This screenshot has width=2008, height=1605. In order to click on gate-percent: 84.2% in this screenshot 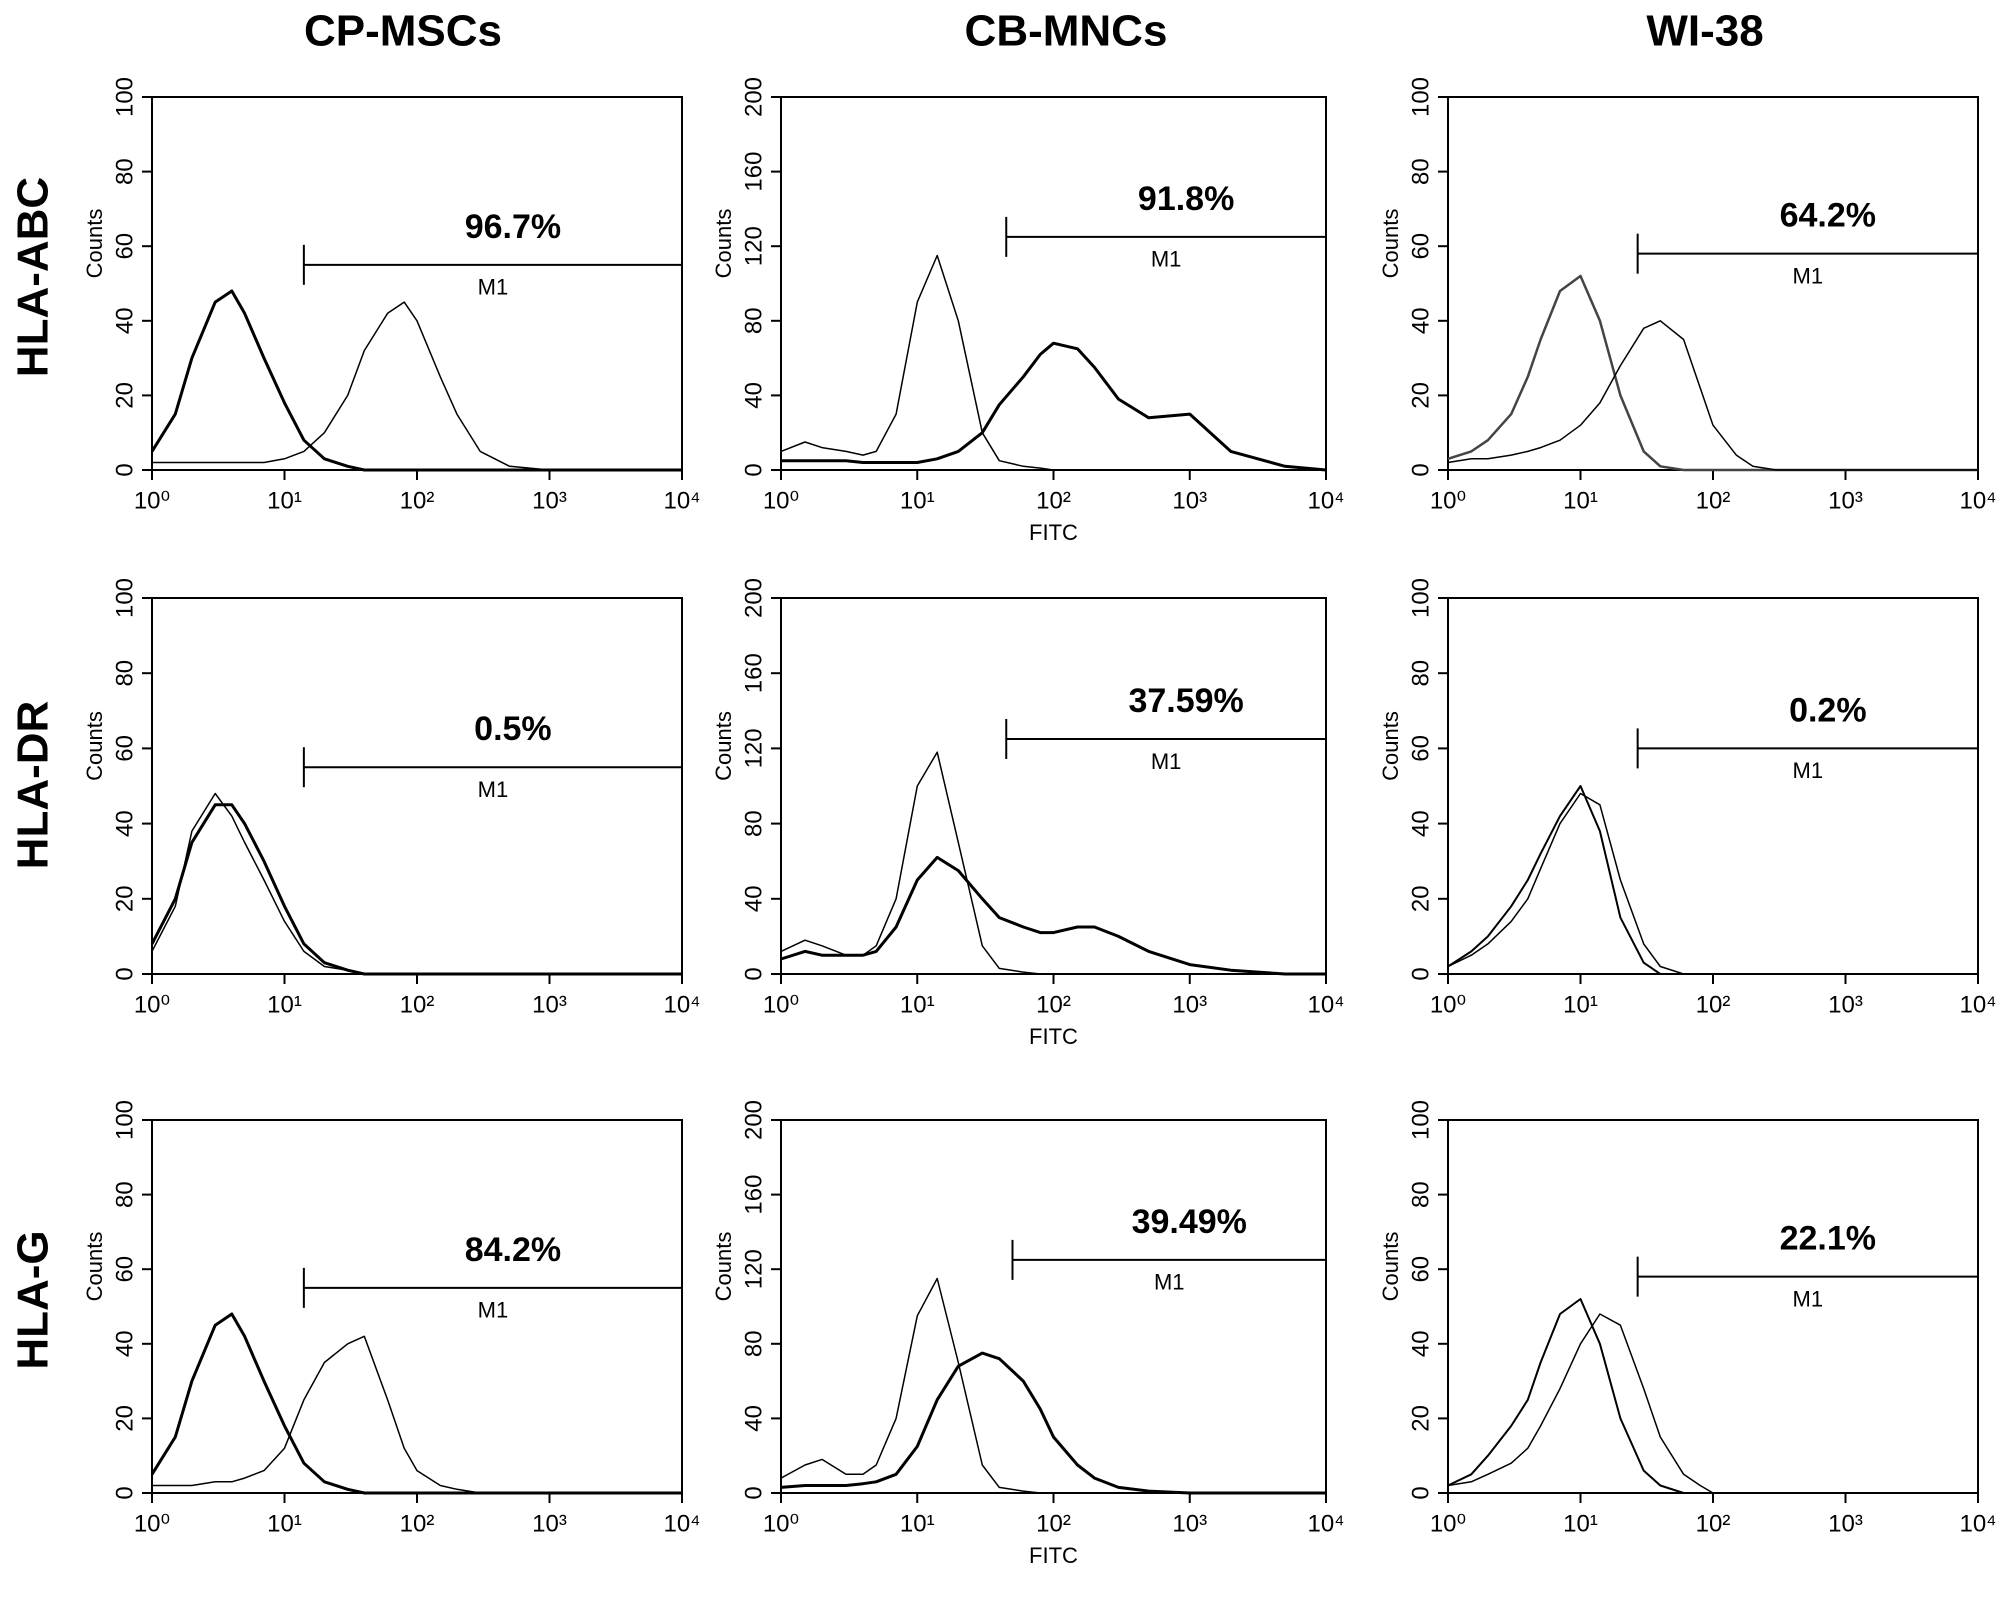, I will do `click(513, 1250)`.